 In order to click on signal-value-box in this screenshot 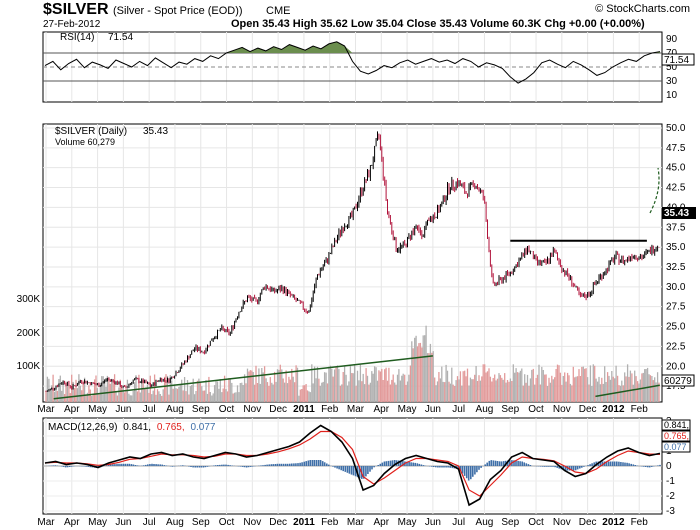, I will do `click(676, 436)`.